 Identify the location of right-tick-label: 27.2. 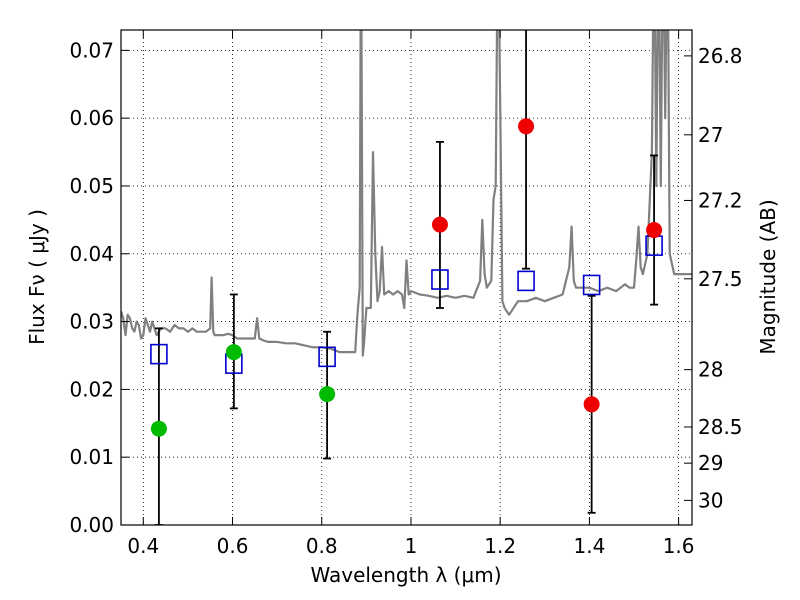
(720, 200).